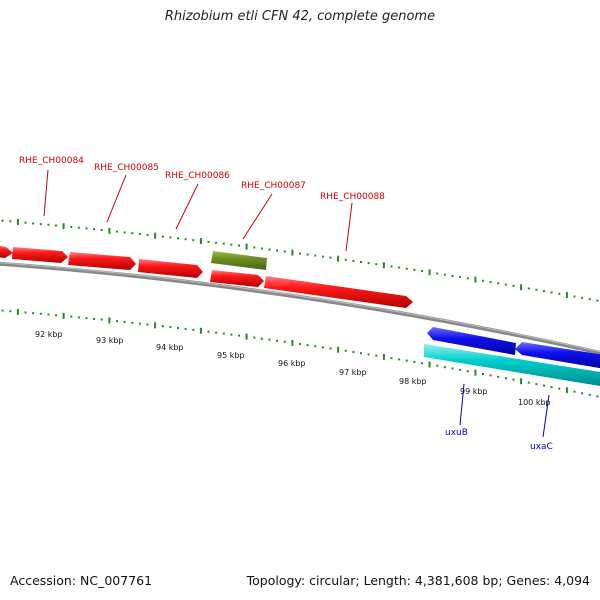 The image size is (600, 600). Describe the element at coordinates (49, 334) in the screenshot. I see `scale-label: 92 kbp` at that location.